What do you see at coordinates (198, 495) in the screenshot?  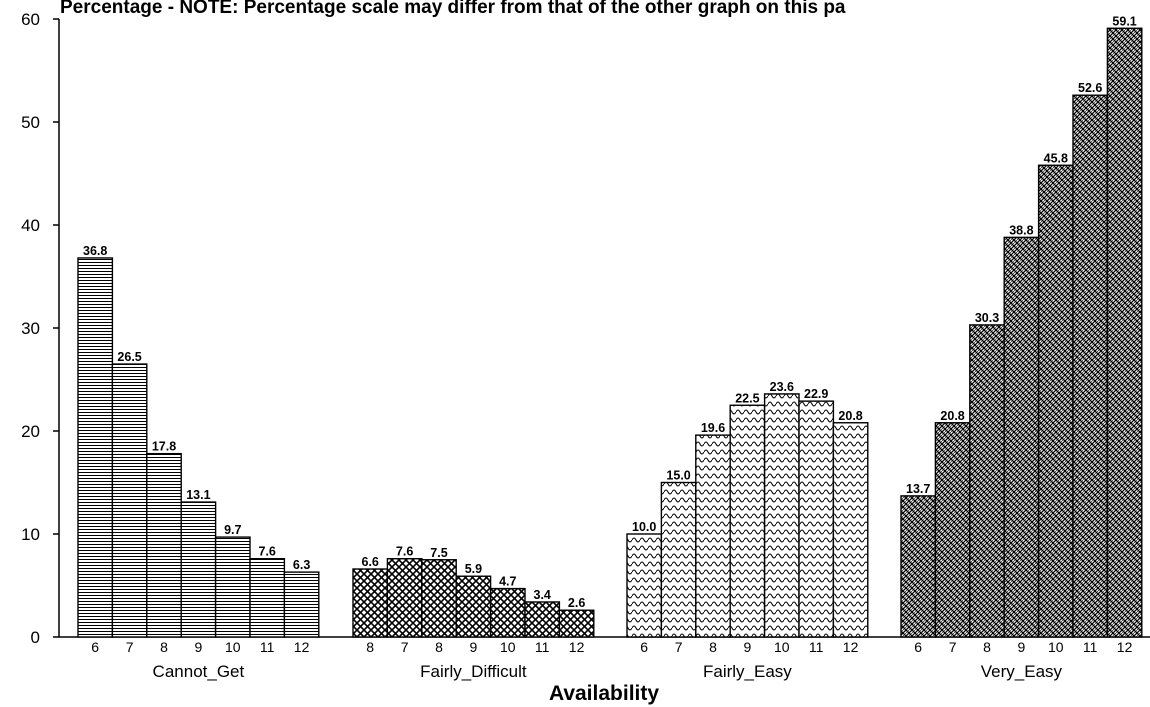 I see `bar-value-label: 13.1` at bounding box center [198, 495].